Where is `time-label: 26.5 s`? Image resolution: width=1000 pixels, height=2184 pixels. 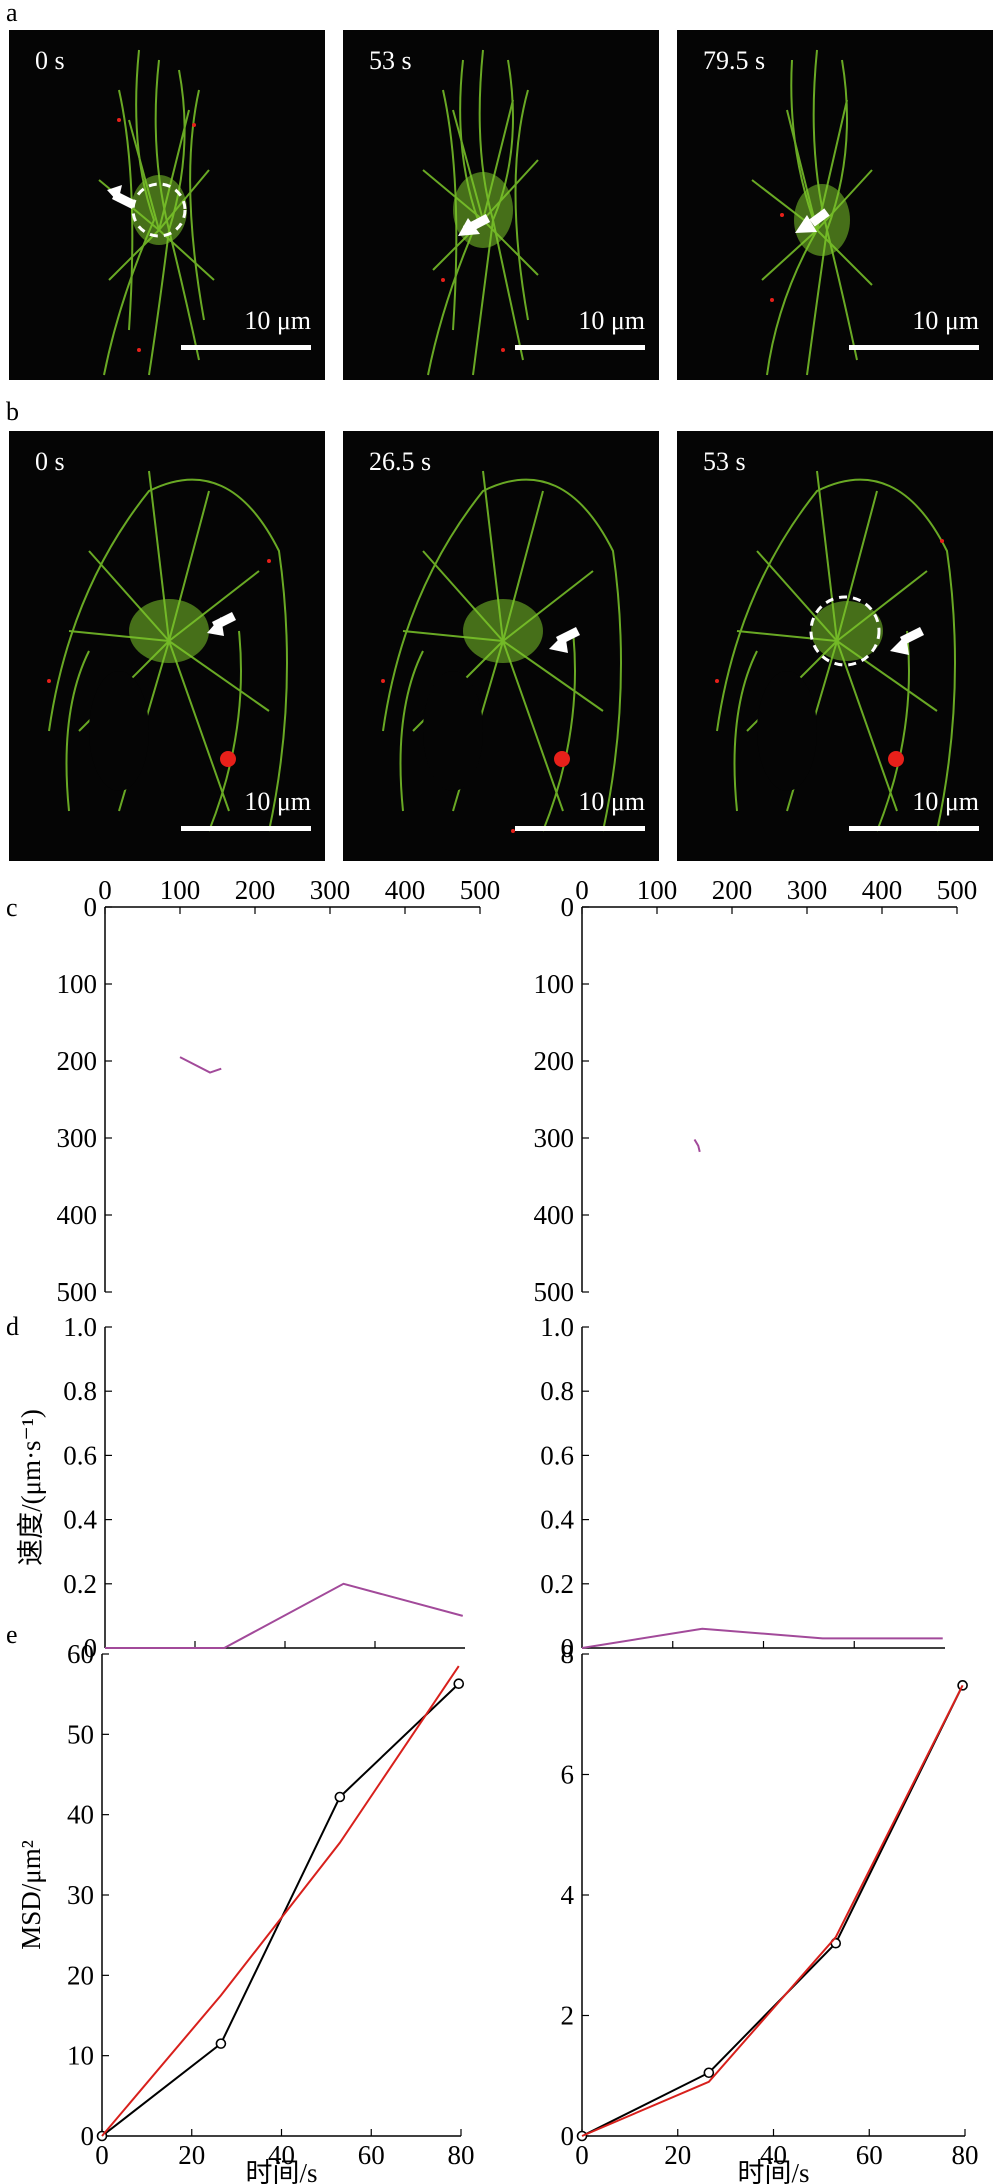
time-label: 26.5 s is located at coordinates (400, 461).